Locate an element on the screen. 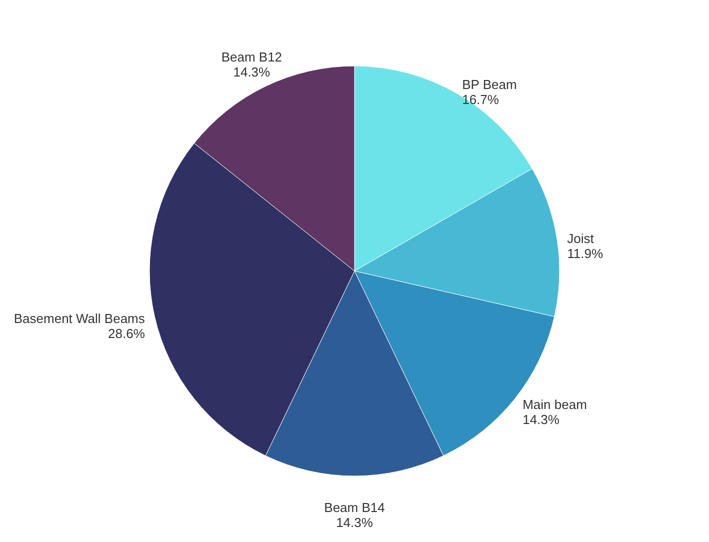  slice-label: Beam B12 is located at coordinates (251, 56).